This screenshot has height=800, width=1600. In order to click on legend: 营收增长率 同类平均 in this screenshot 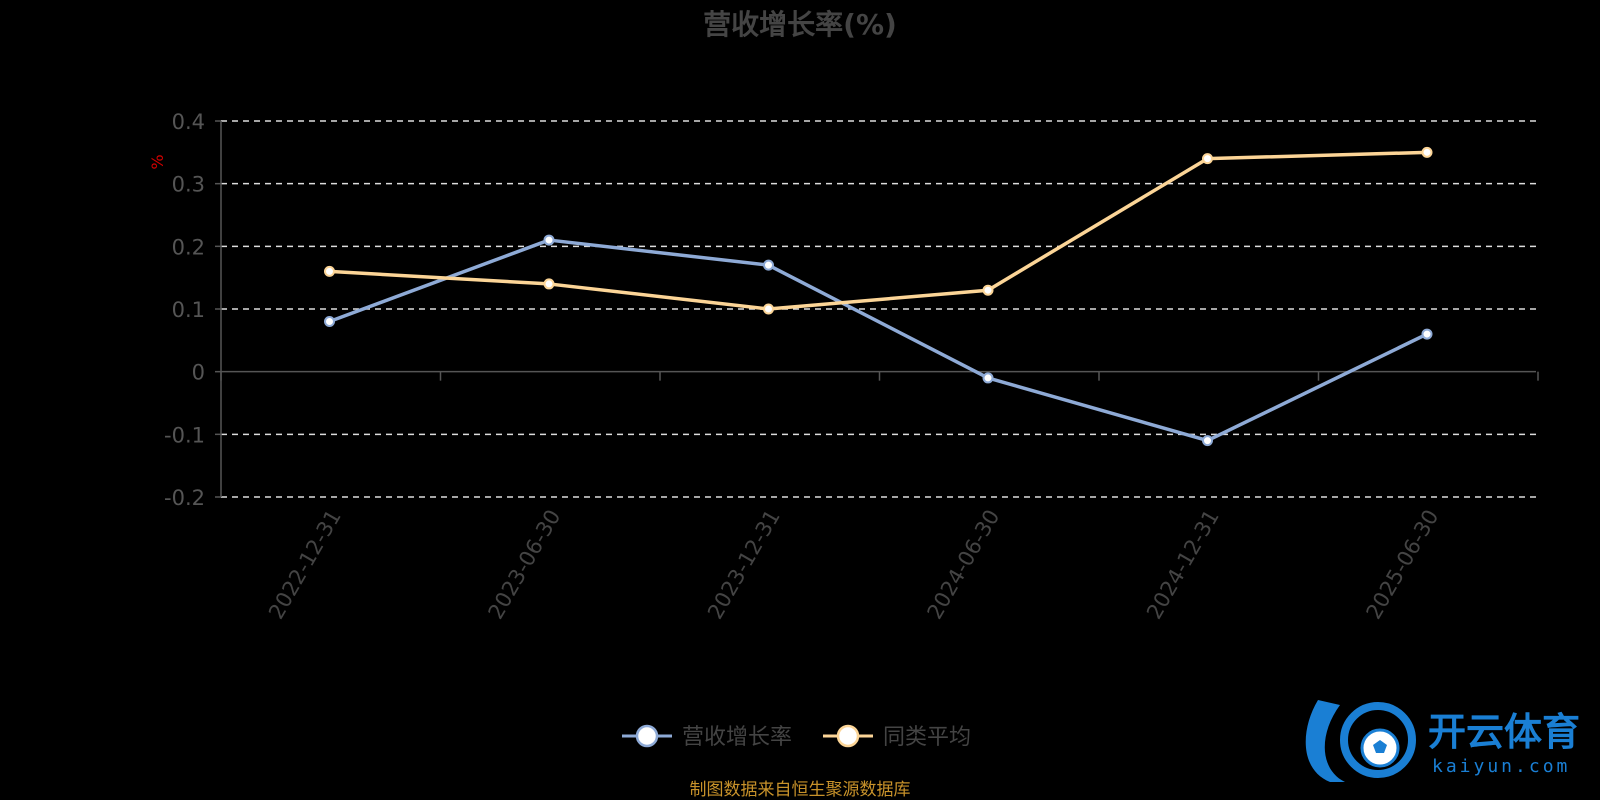, I will do `click(796, 737)`.